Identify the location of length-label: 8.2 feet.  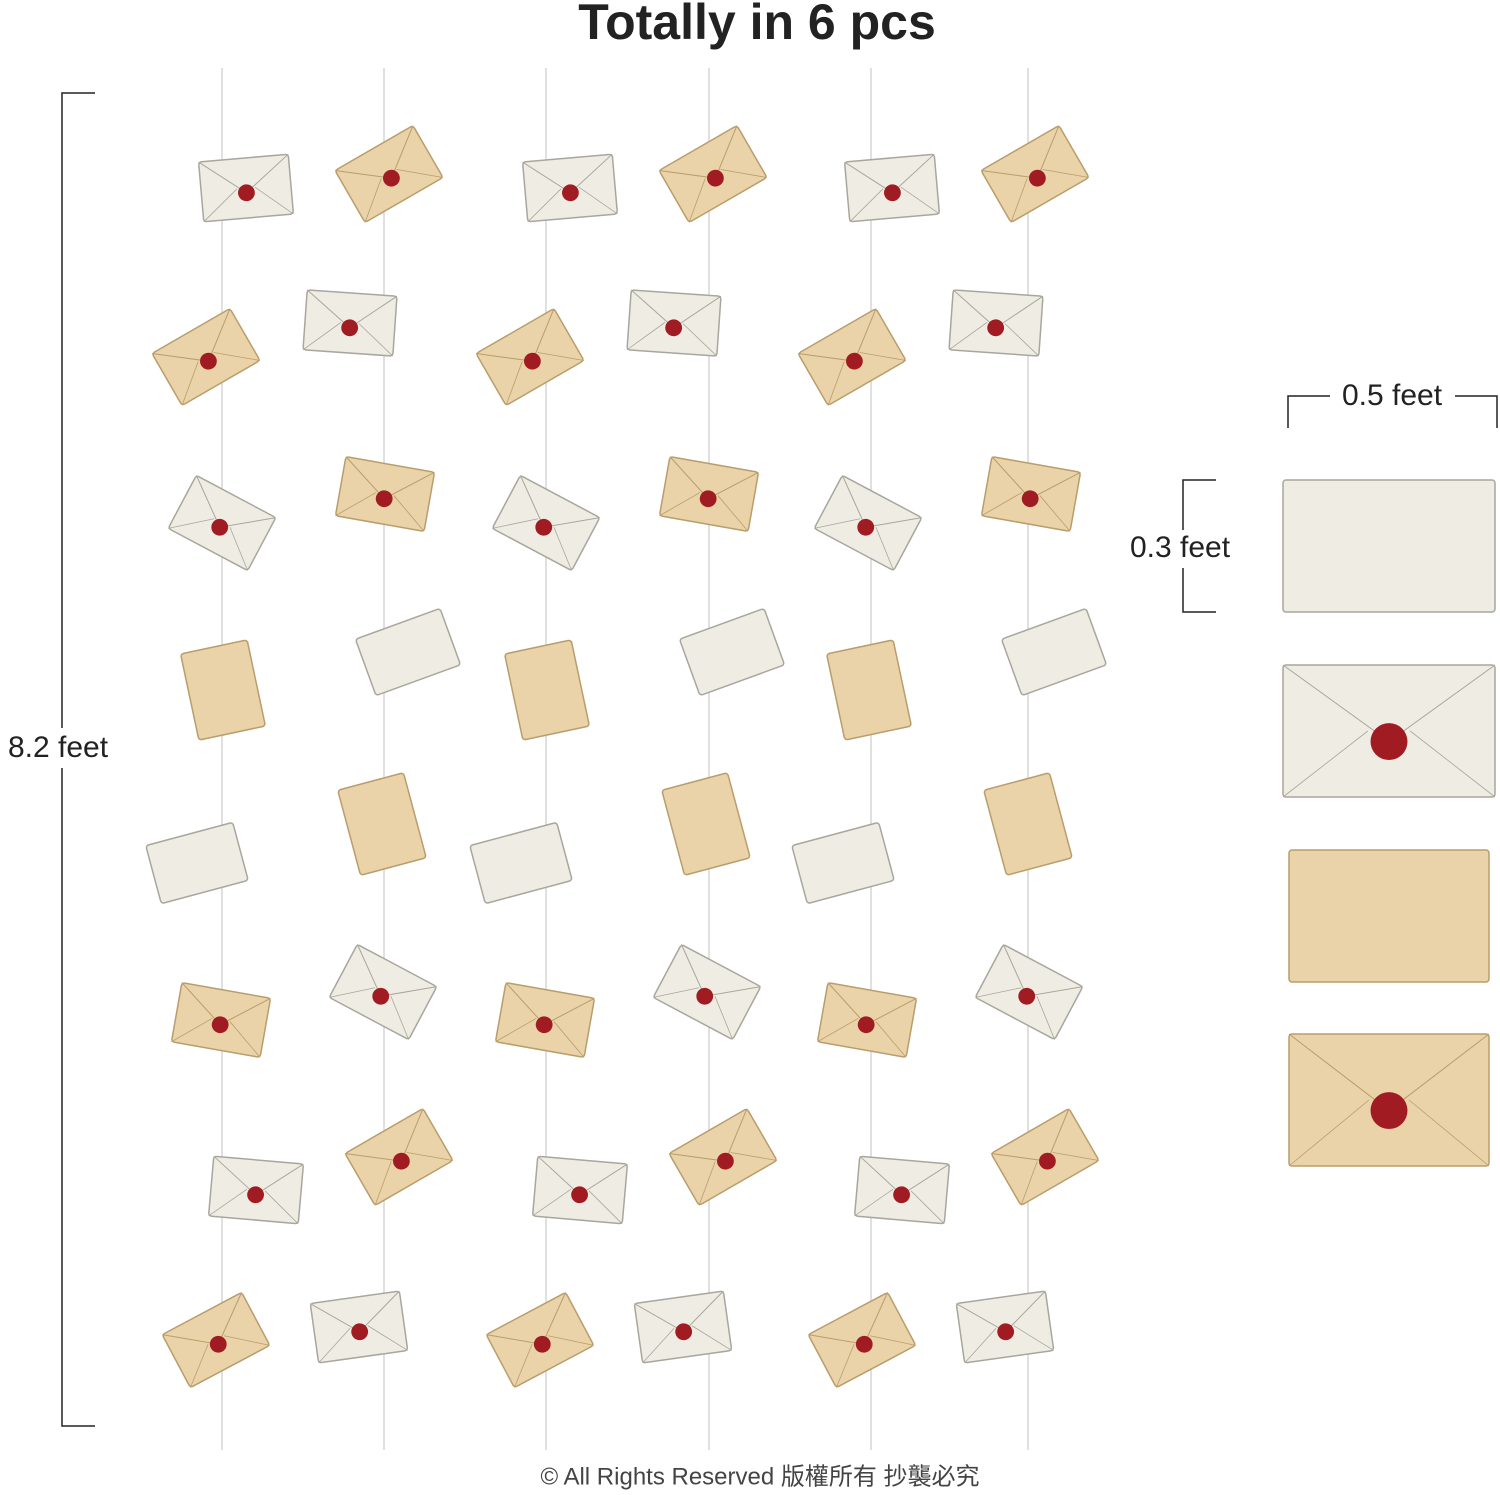
(58, 747).